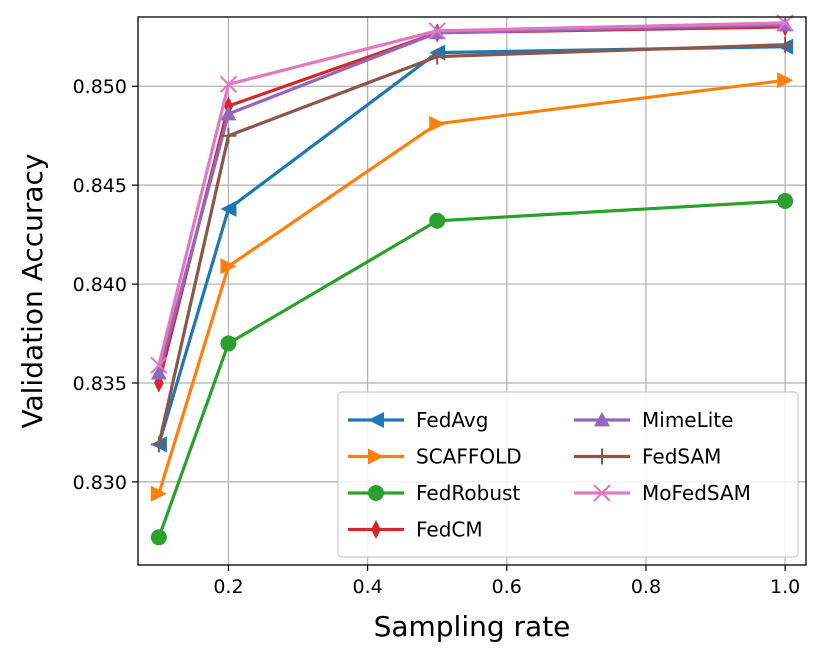  What do you see at coordinates (687, 420) in the screenshot?
I see `legend-label: MimeLite` at bounding box center [687, 420].